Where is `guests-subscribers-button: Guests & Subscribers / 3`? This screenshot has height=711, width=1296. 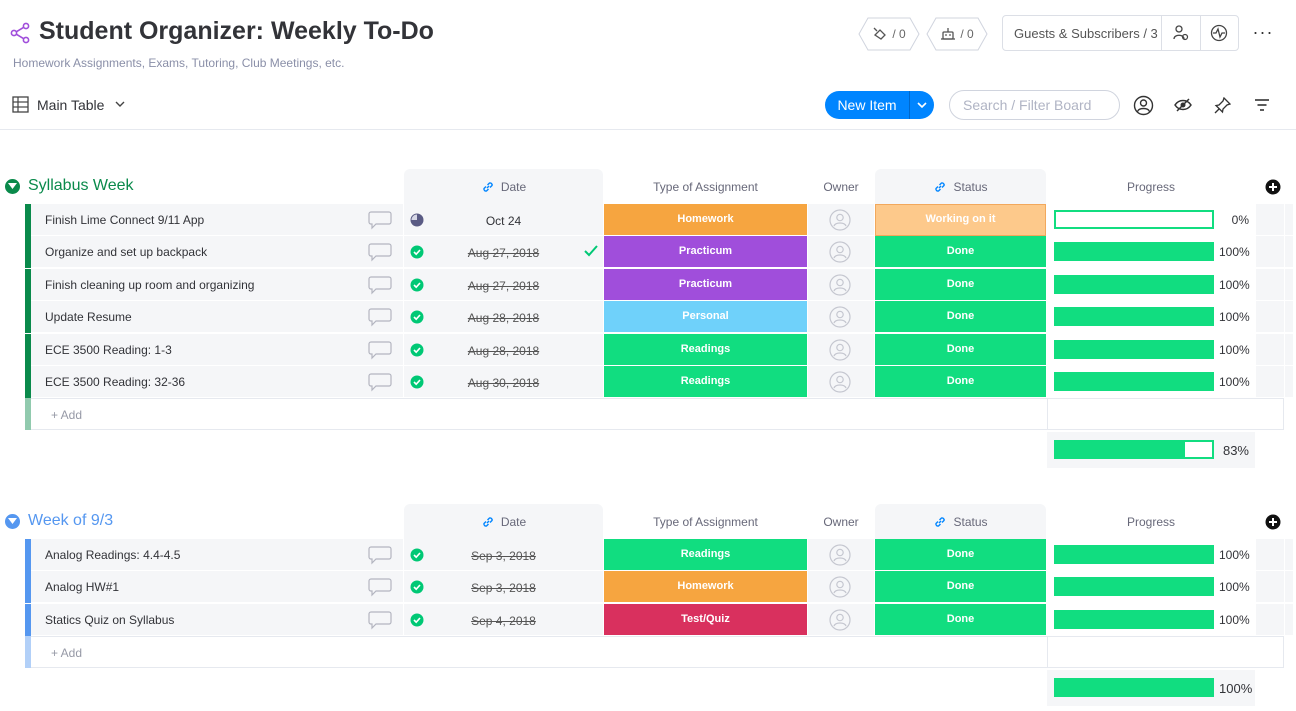
guests-subscribers-button: Guests & Subscribers / 3 is located at coordinates (1086, 33).